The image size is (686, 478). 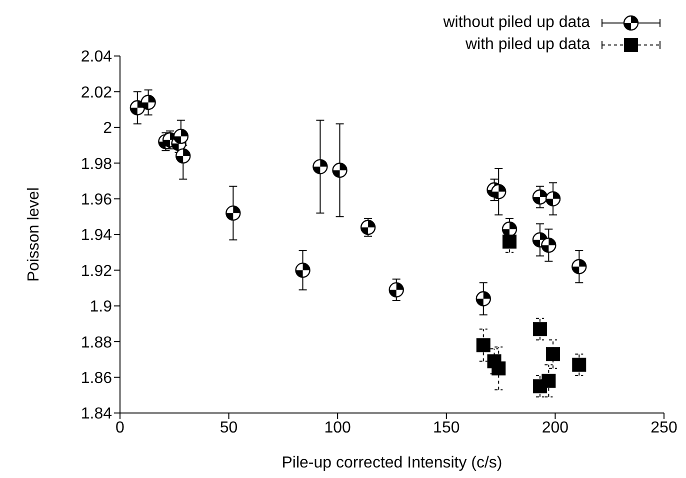 What do you see at coordinates (96, 271) in the screenshot?
I see `y-tick-label: 1.92` at bounding box center [96, 271].